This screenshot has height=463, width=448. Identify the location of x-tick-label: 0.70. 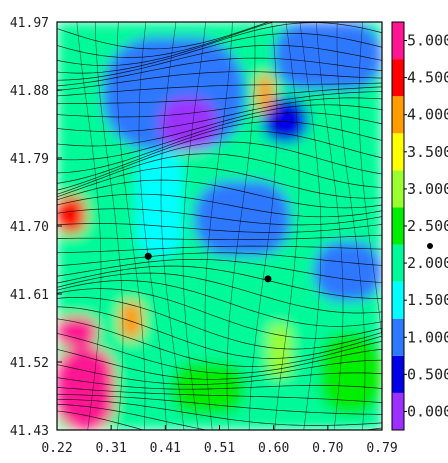
(327, 448).